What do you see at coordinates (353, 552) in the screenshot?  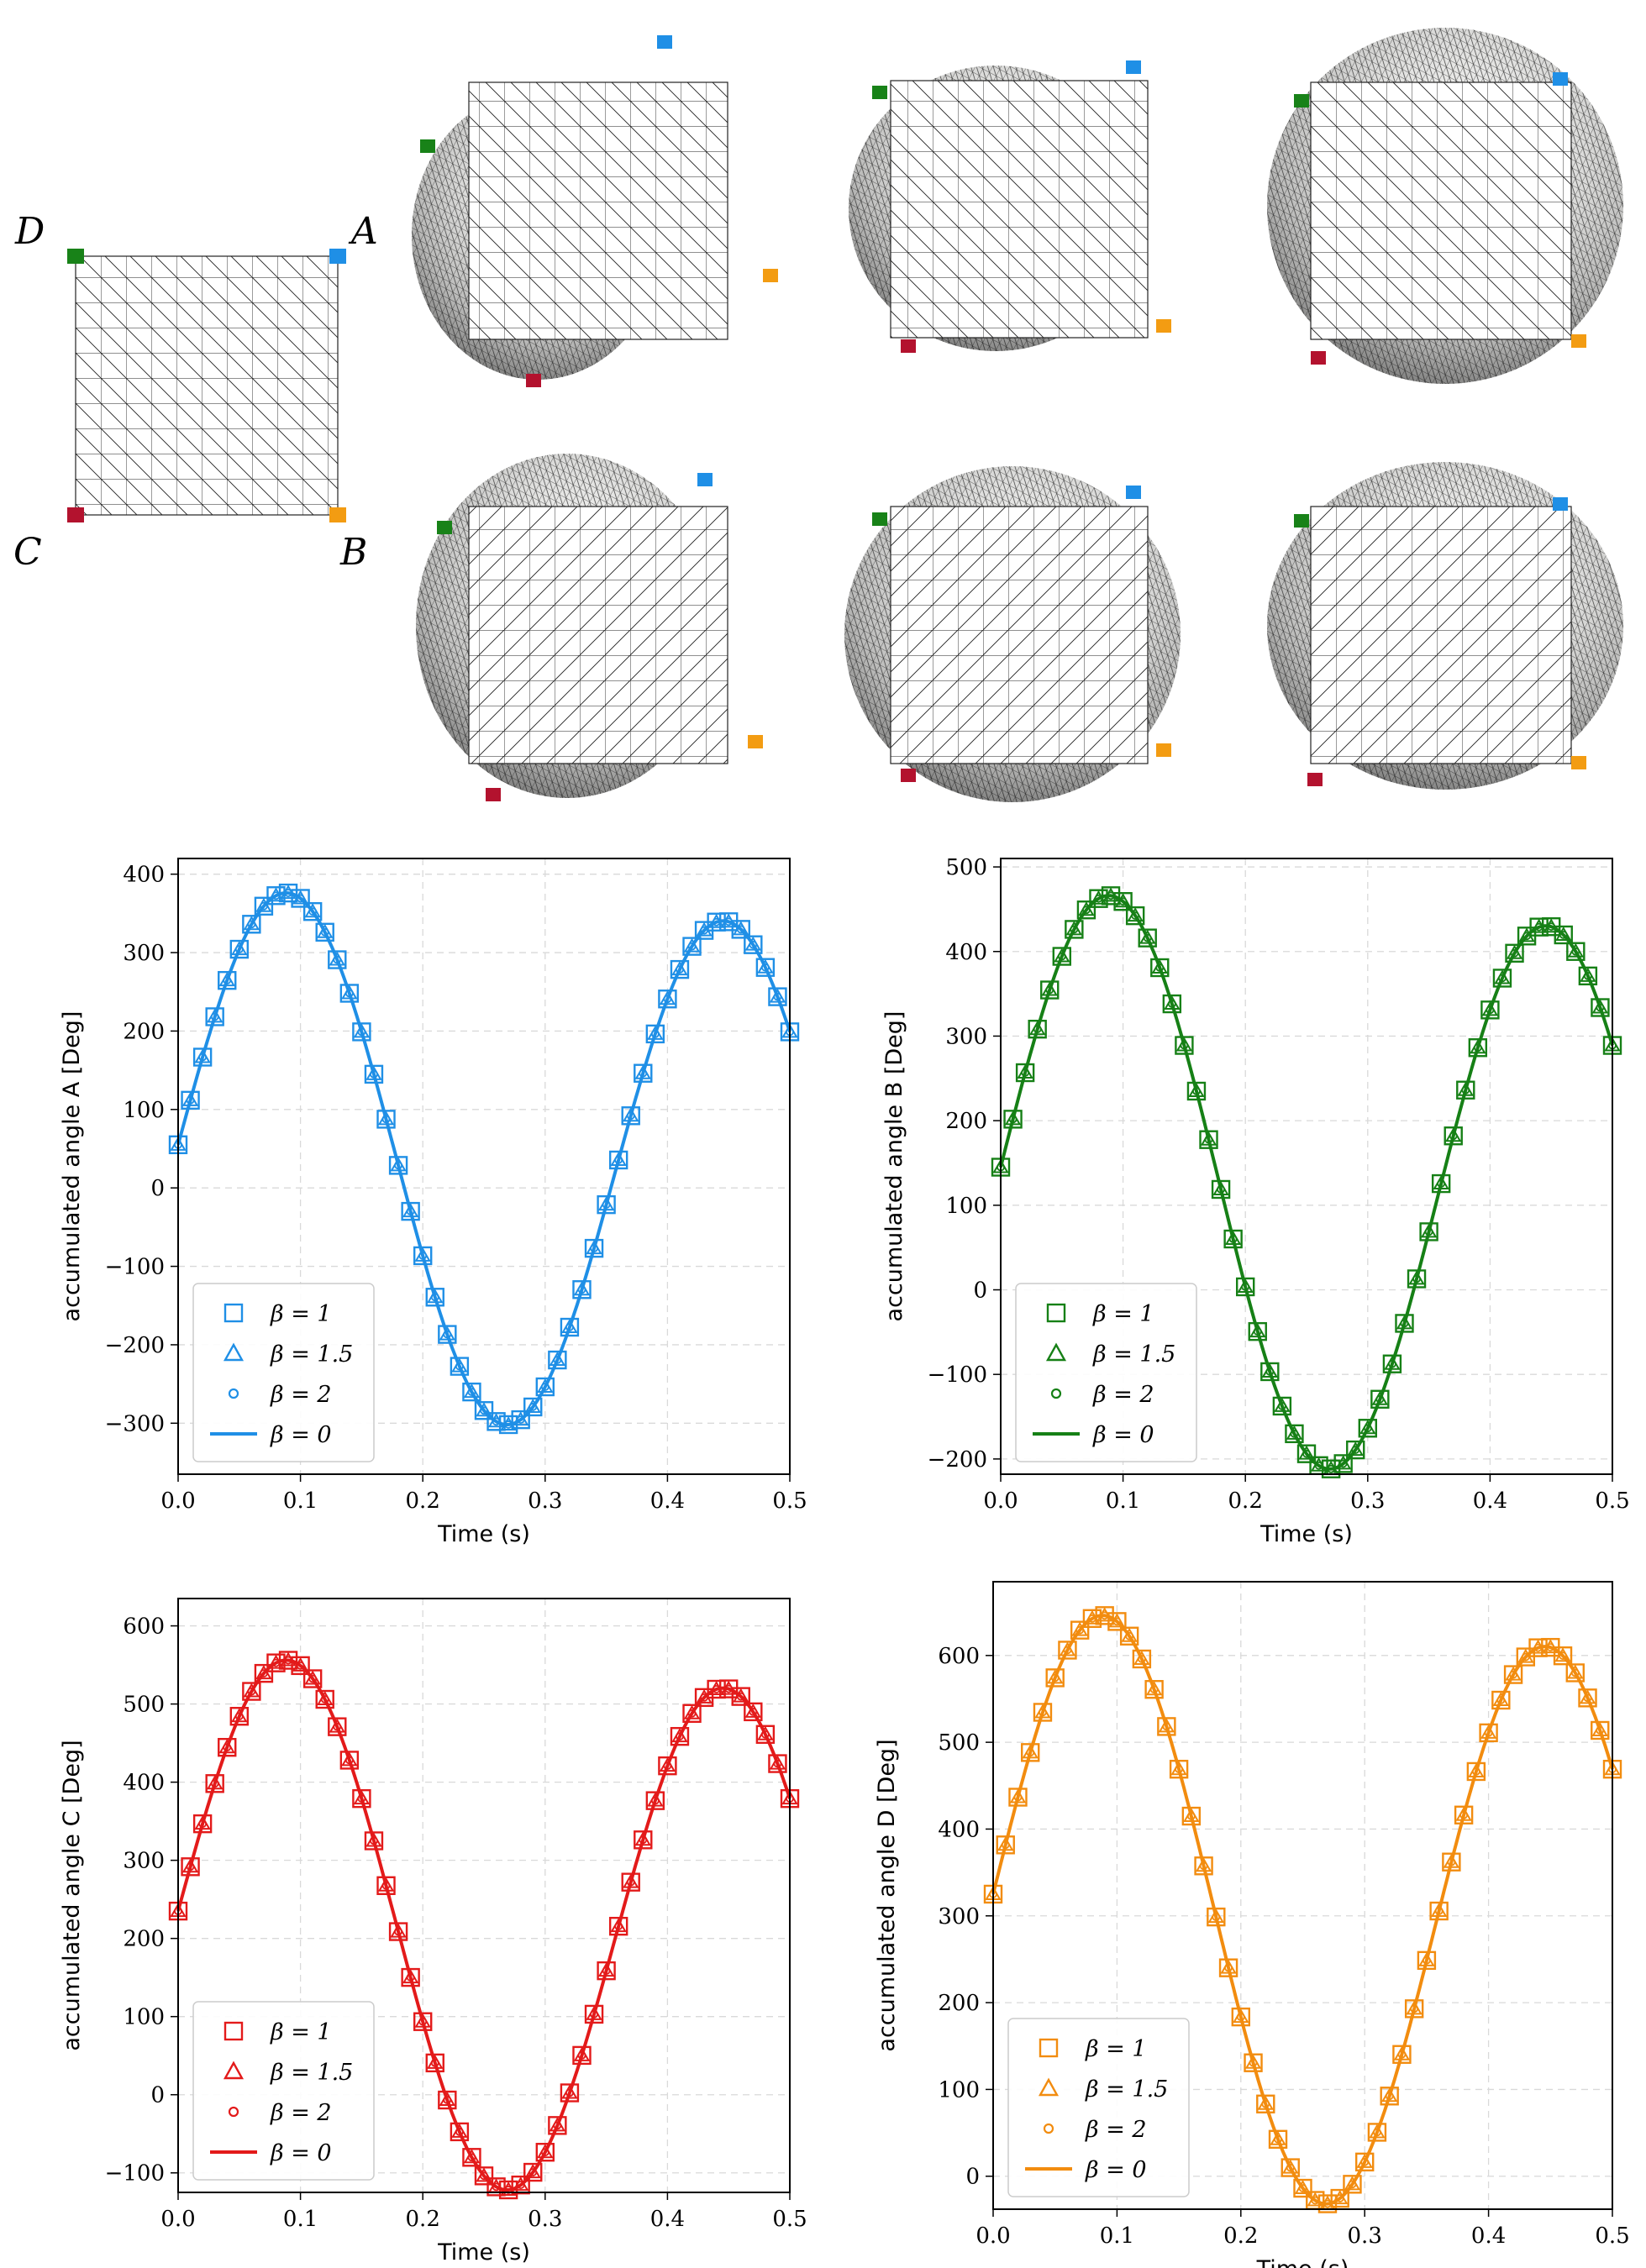 I see `corner-label-b: B` at bounding box center [353, 552].